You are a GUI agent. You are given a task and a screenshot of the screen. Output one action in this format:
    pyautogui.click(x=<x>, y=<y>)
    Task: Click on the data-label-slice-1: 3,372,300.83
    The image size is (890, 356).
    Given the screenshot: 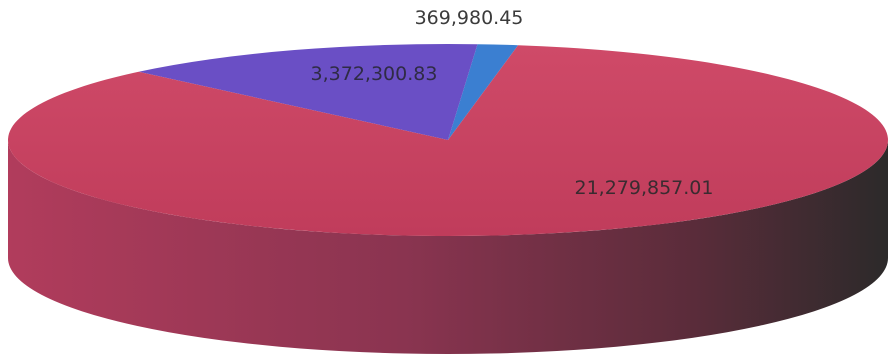 What is the action you would take?
    pyautogui.click(x=374, y=74)
    